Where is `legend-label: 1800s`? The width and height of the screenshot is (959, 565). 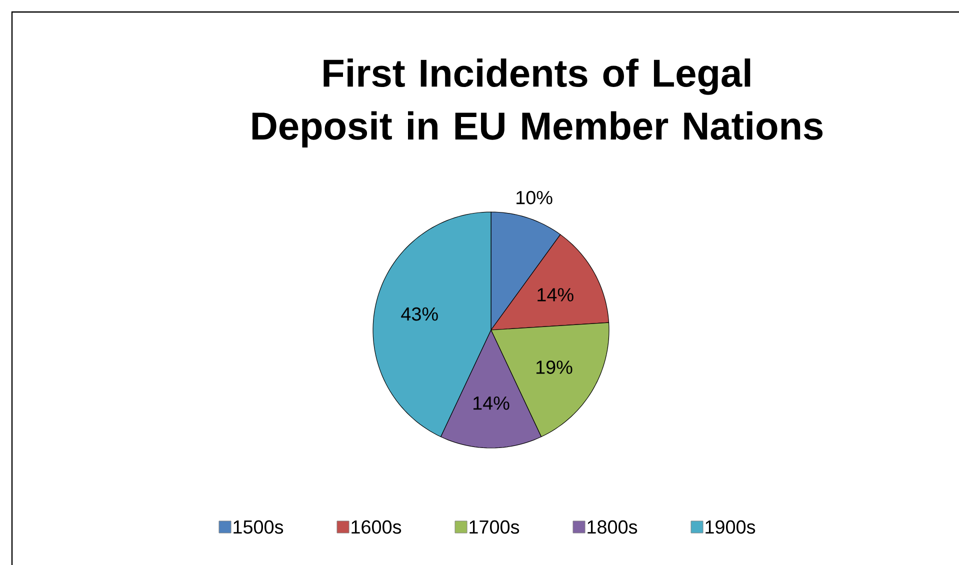
legend-label: 1800s is located at coordinates (613, 527).